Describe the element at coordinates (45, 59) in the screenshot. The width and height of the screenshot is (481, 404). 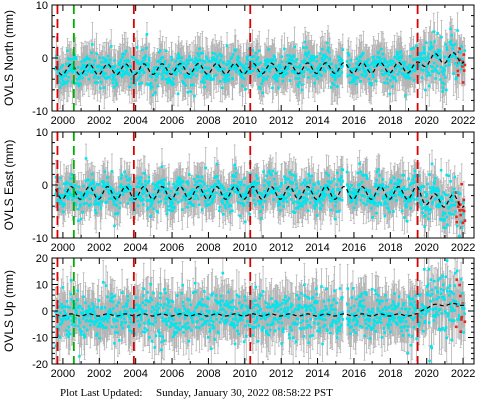
I see `y-tick-label: 0` at that location.